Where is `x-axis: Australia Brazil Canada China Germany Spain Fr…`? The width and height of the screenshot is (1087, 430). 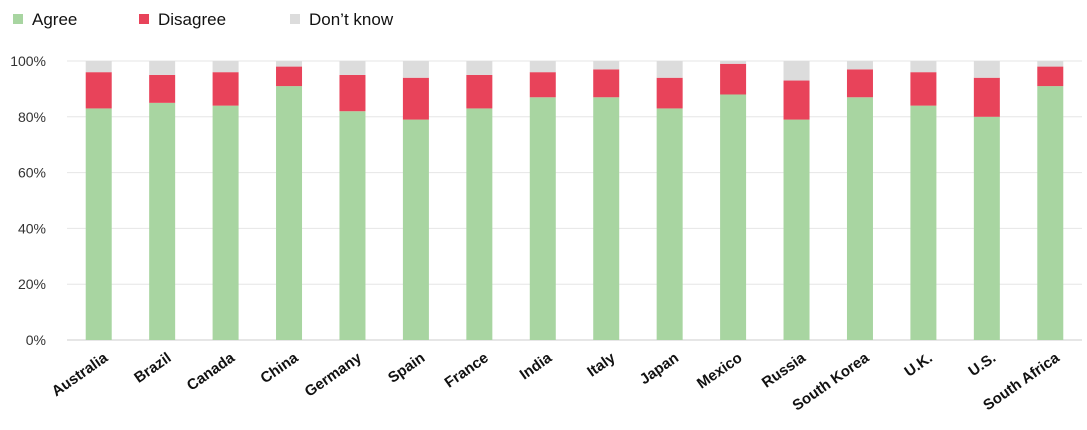
x-axis: Australia Brazil Canada China Germany Spain Fr… is located at coordinates (556, 381).